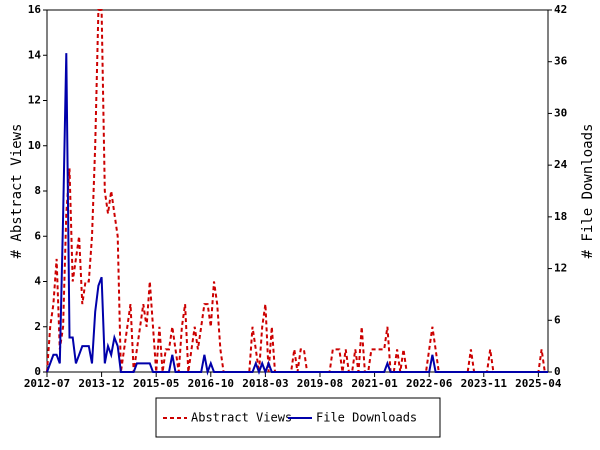  I want to click on x-tick-label: 2016-10, so click(211, 383).